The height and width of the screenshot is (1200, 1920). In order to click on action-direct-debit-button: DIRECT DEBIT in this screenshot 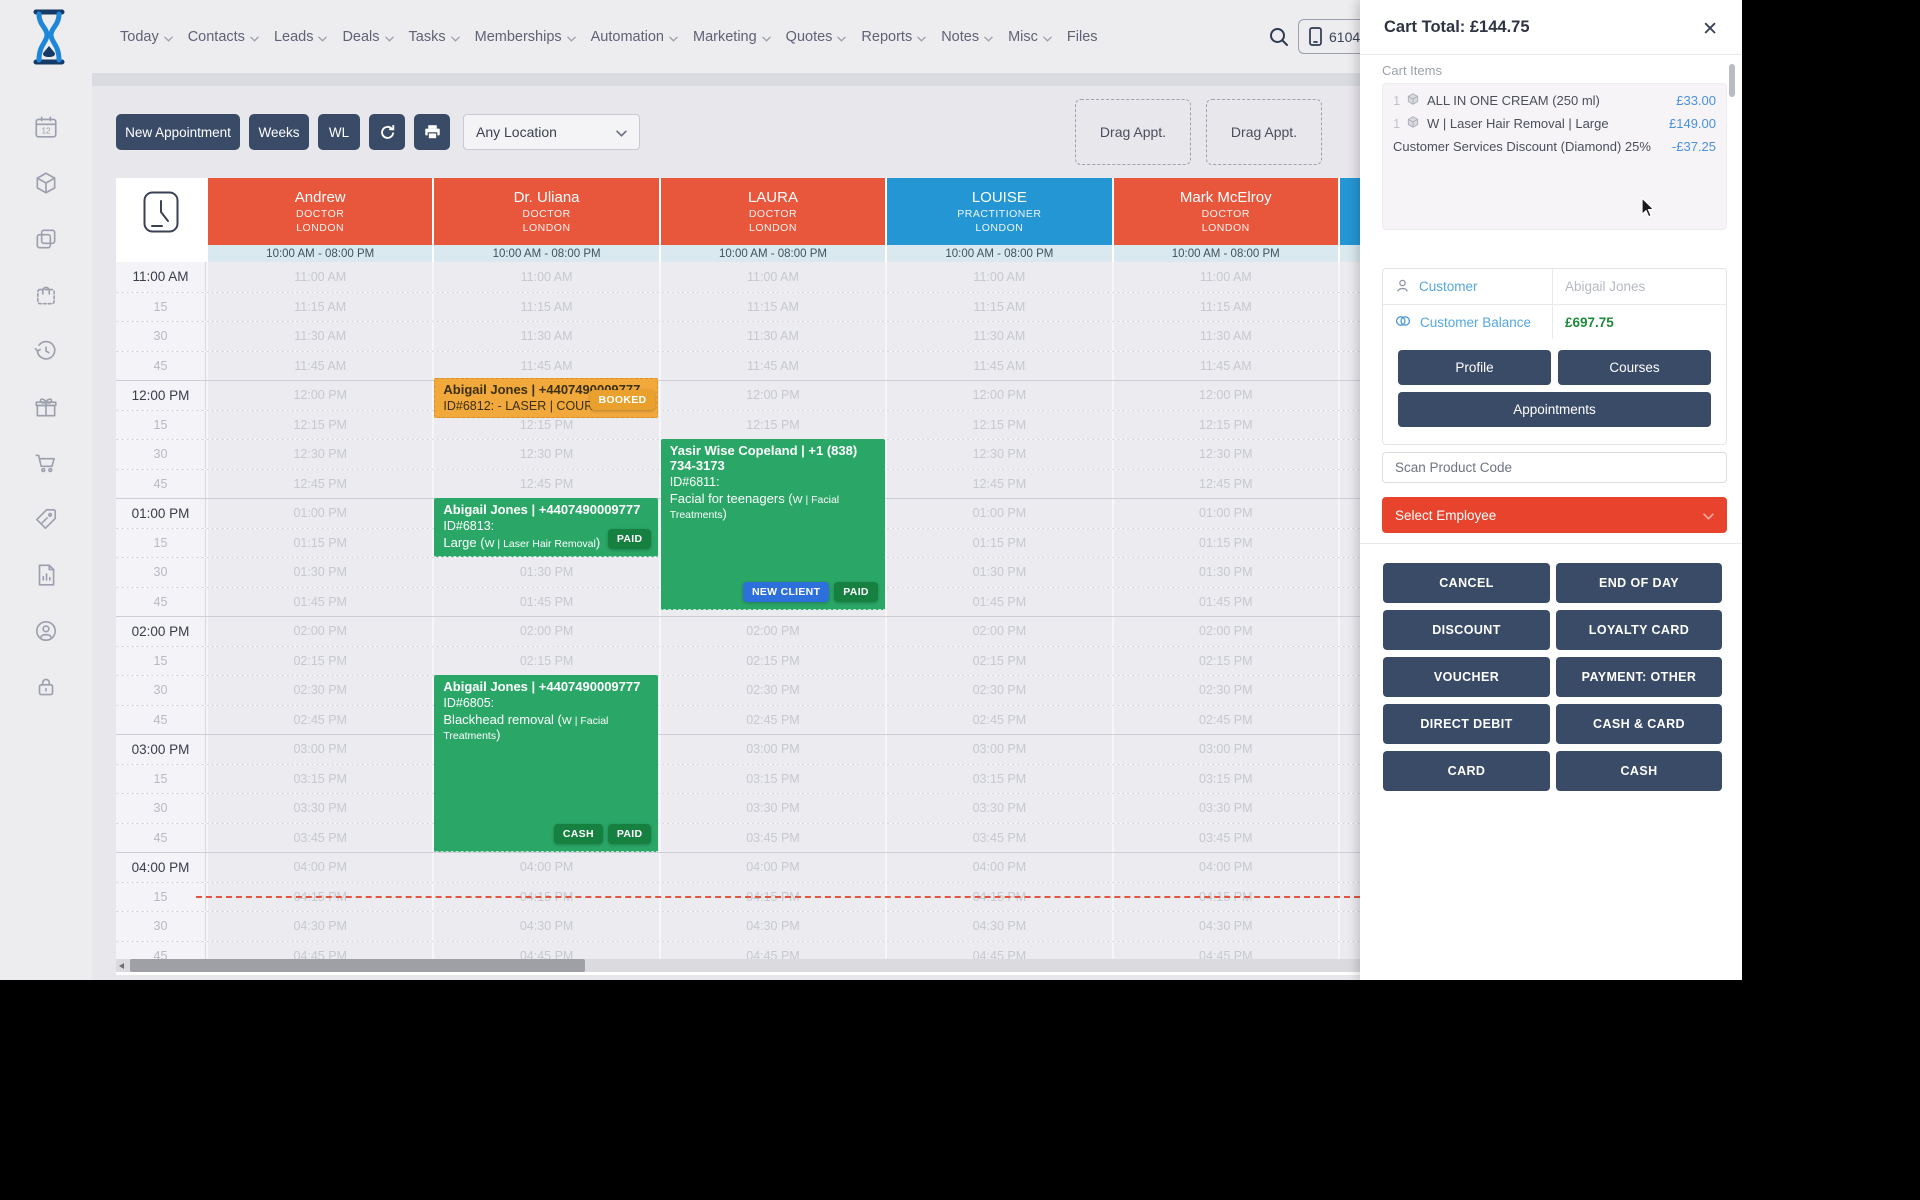, I will do `click(1466, 724)`.